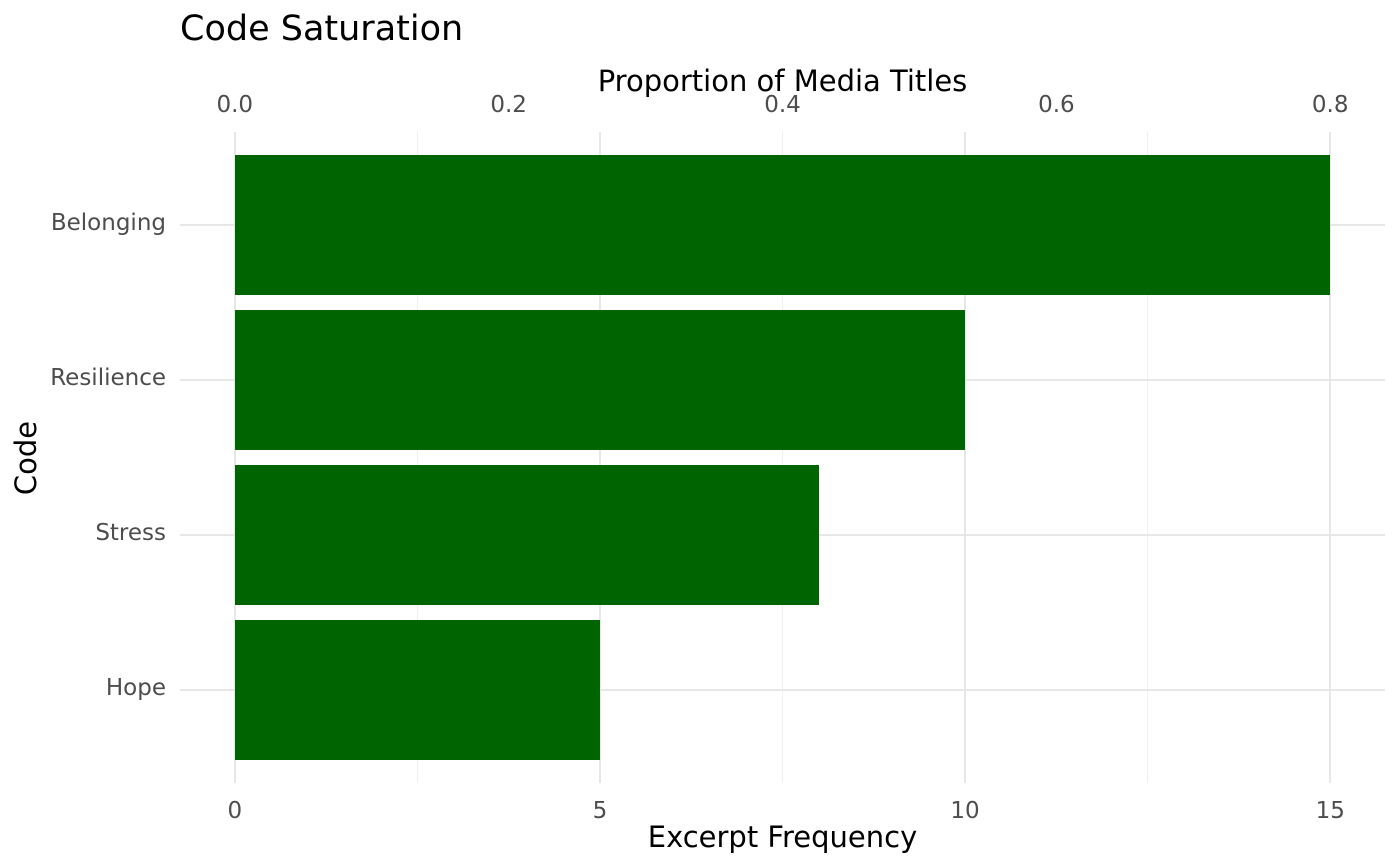 This screenshot has width=1400, height=866. Describe the element at coordinates (782, 81) in the screenshot. I see `top-axis-title: Proportion of Media Titles` at that location.